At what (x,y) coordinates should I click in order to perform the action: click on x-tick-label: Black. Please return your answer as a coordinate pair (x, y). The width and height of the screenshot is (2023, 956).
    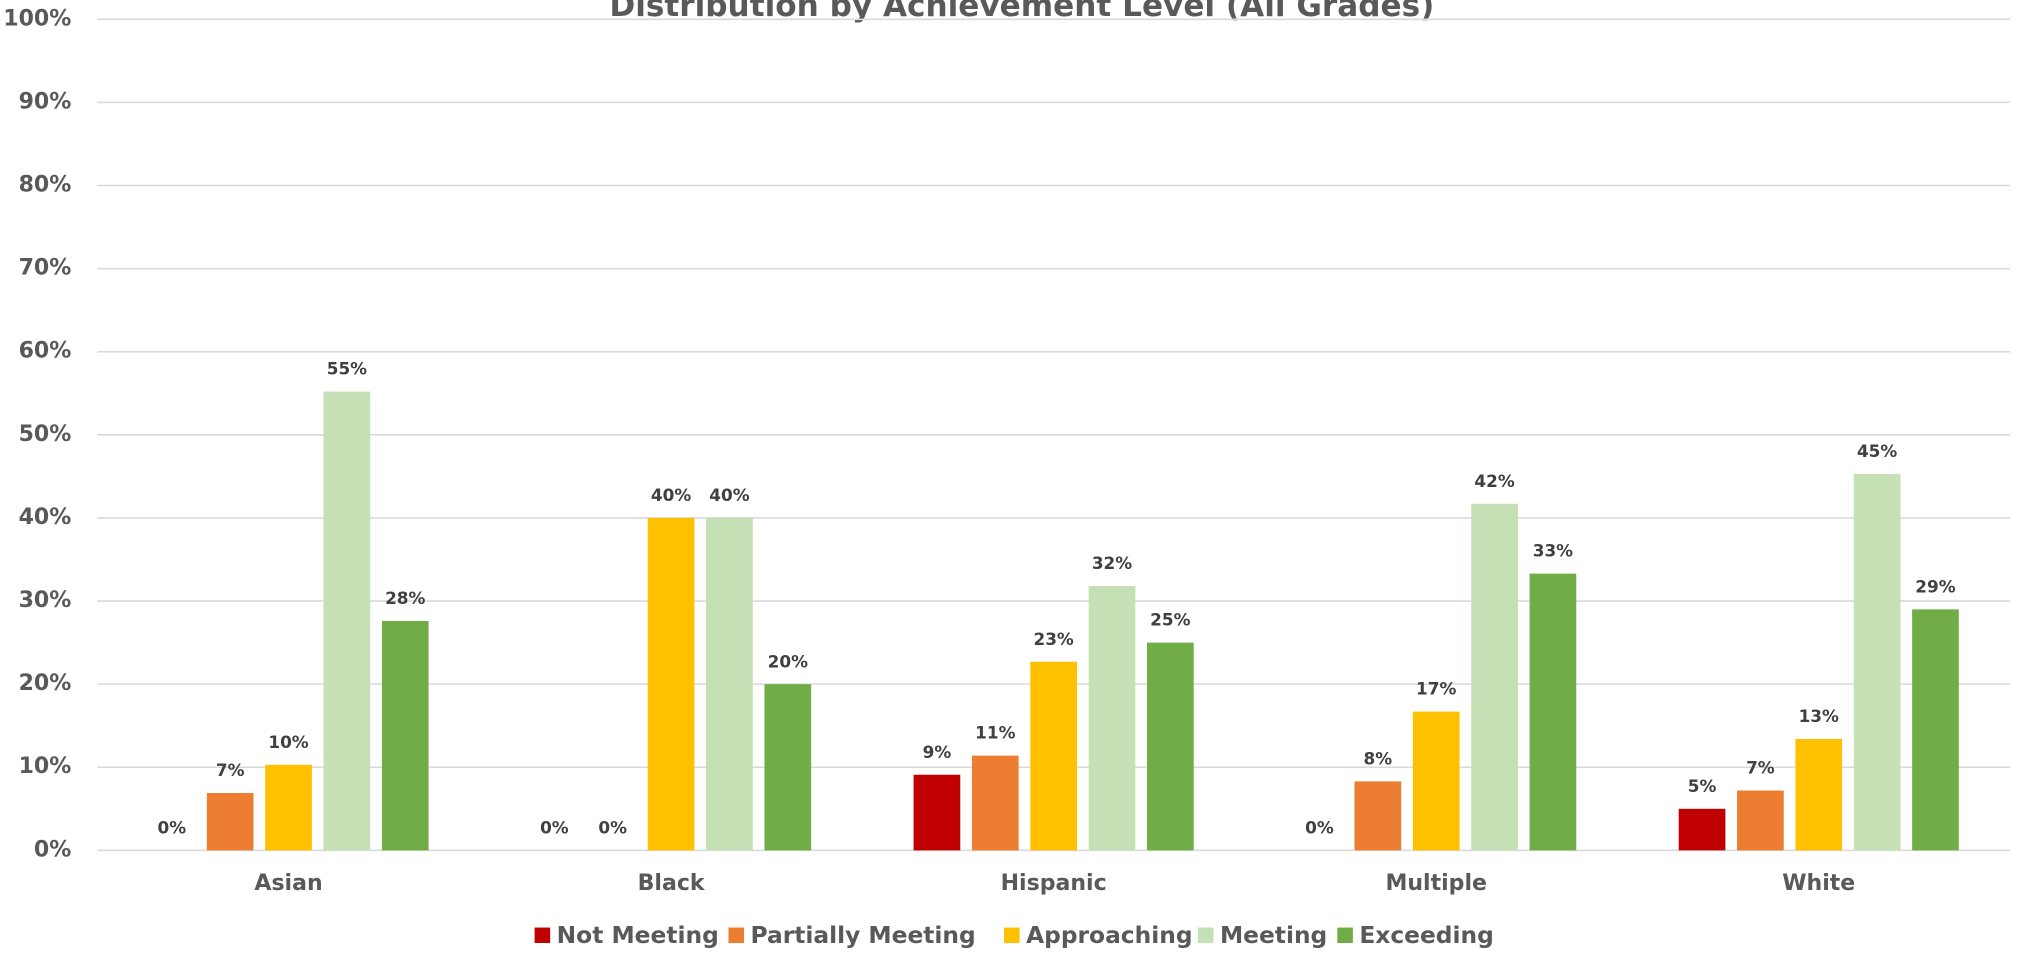
    Looking at the image, I should click on (671, 883).